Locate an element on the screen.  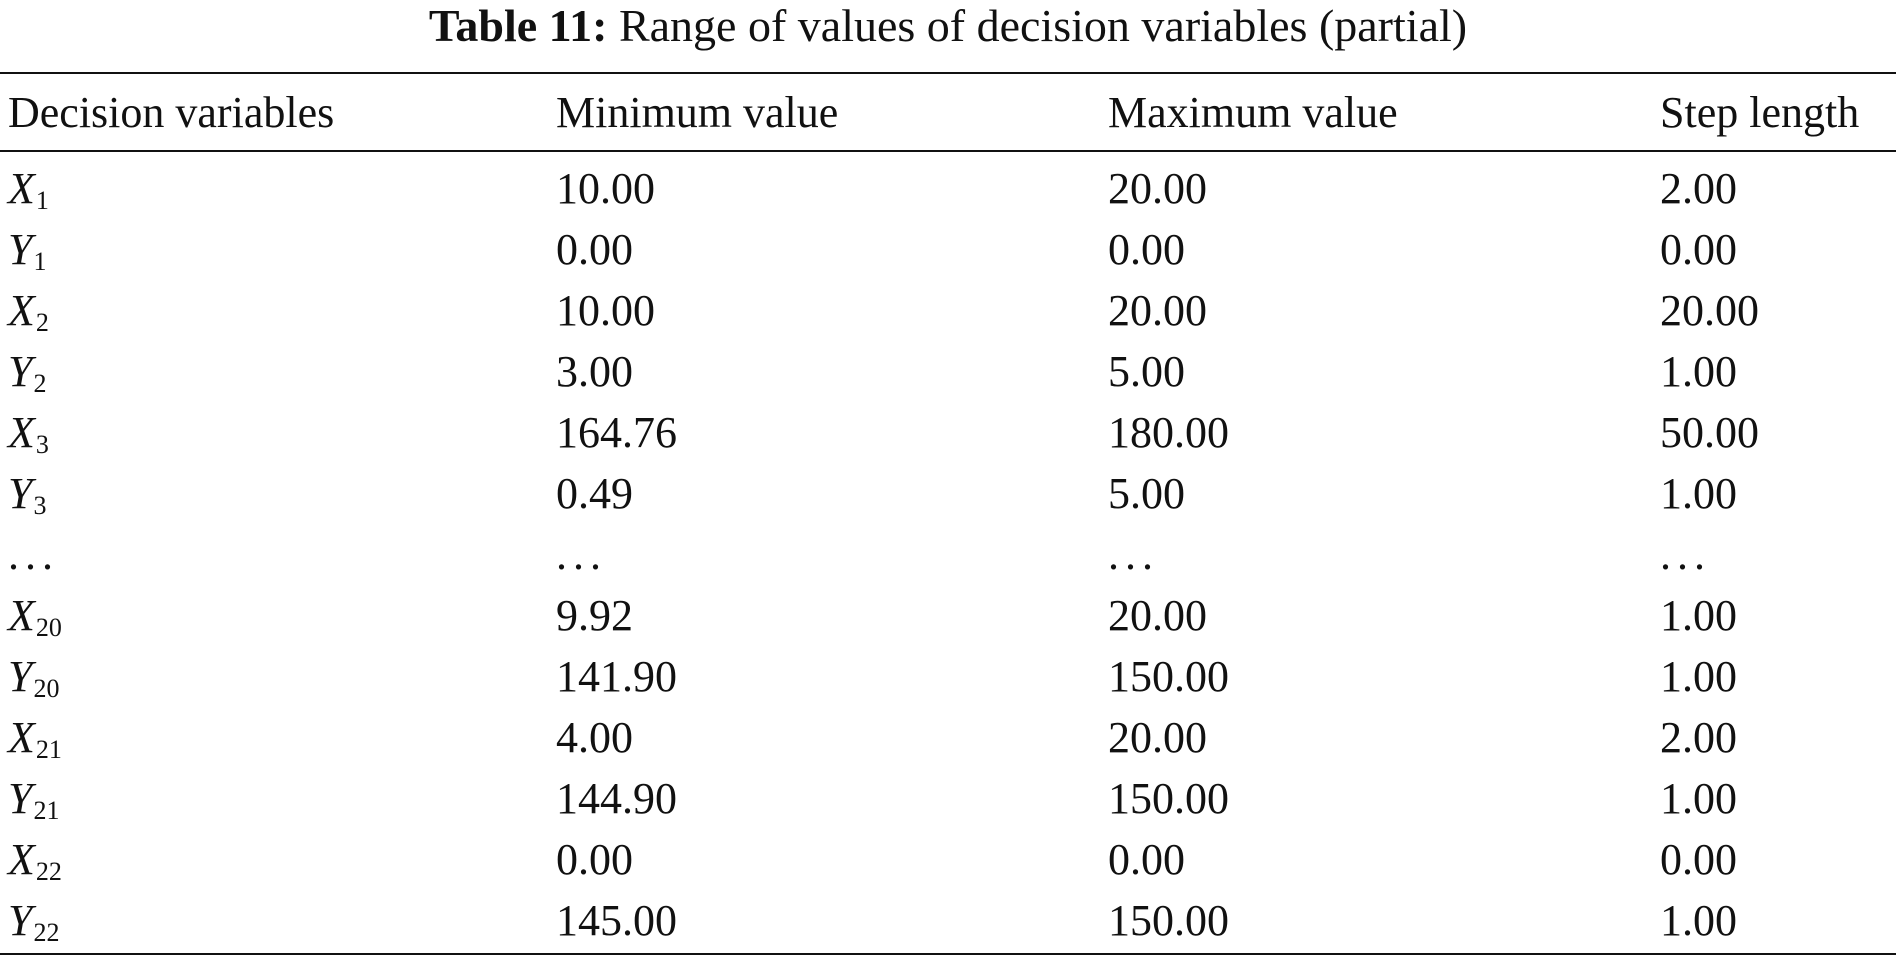
step-length: 50.00 is located at coordinates (1709, 432).